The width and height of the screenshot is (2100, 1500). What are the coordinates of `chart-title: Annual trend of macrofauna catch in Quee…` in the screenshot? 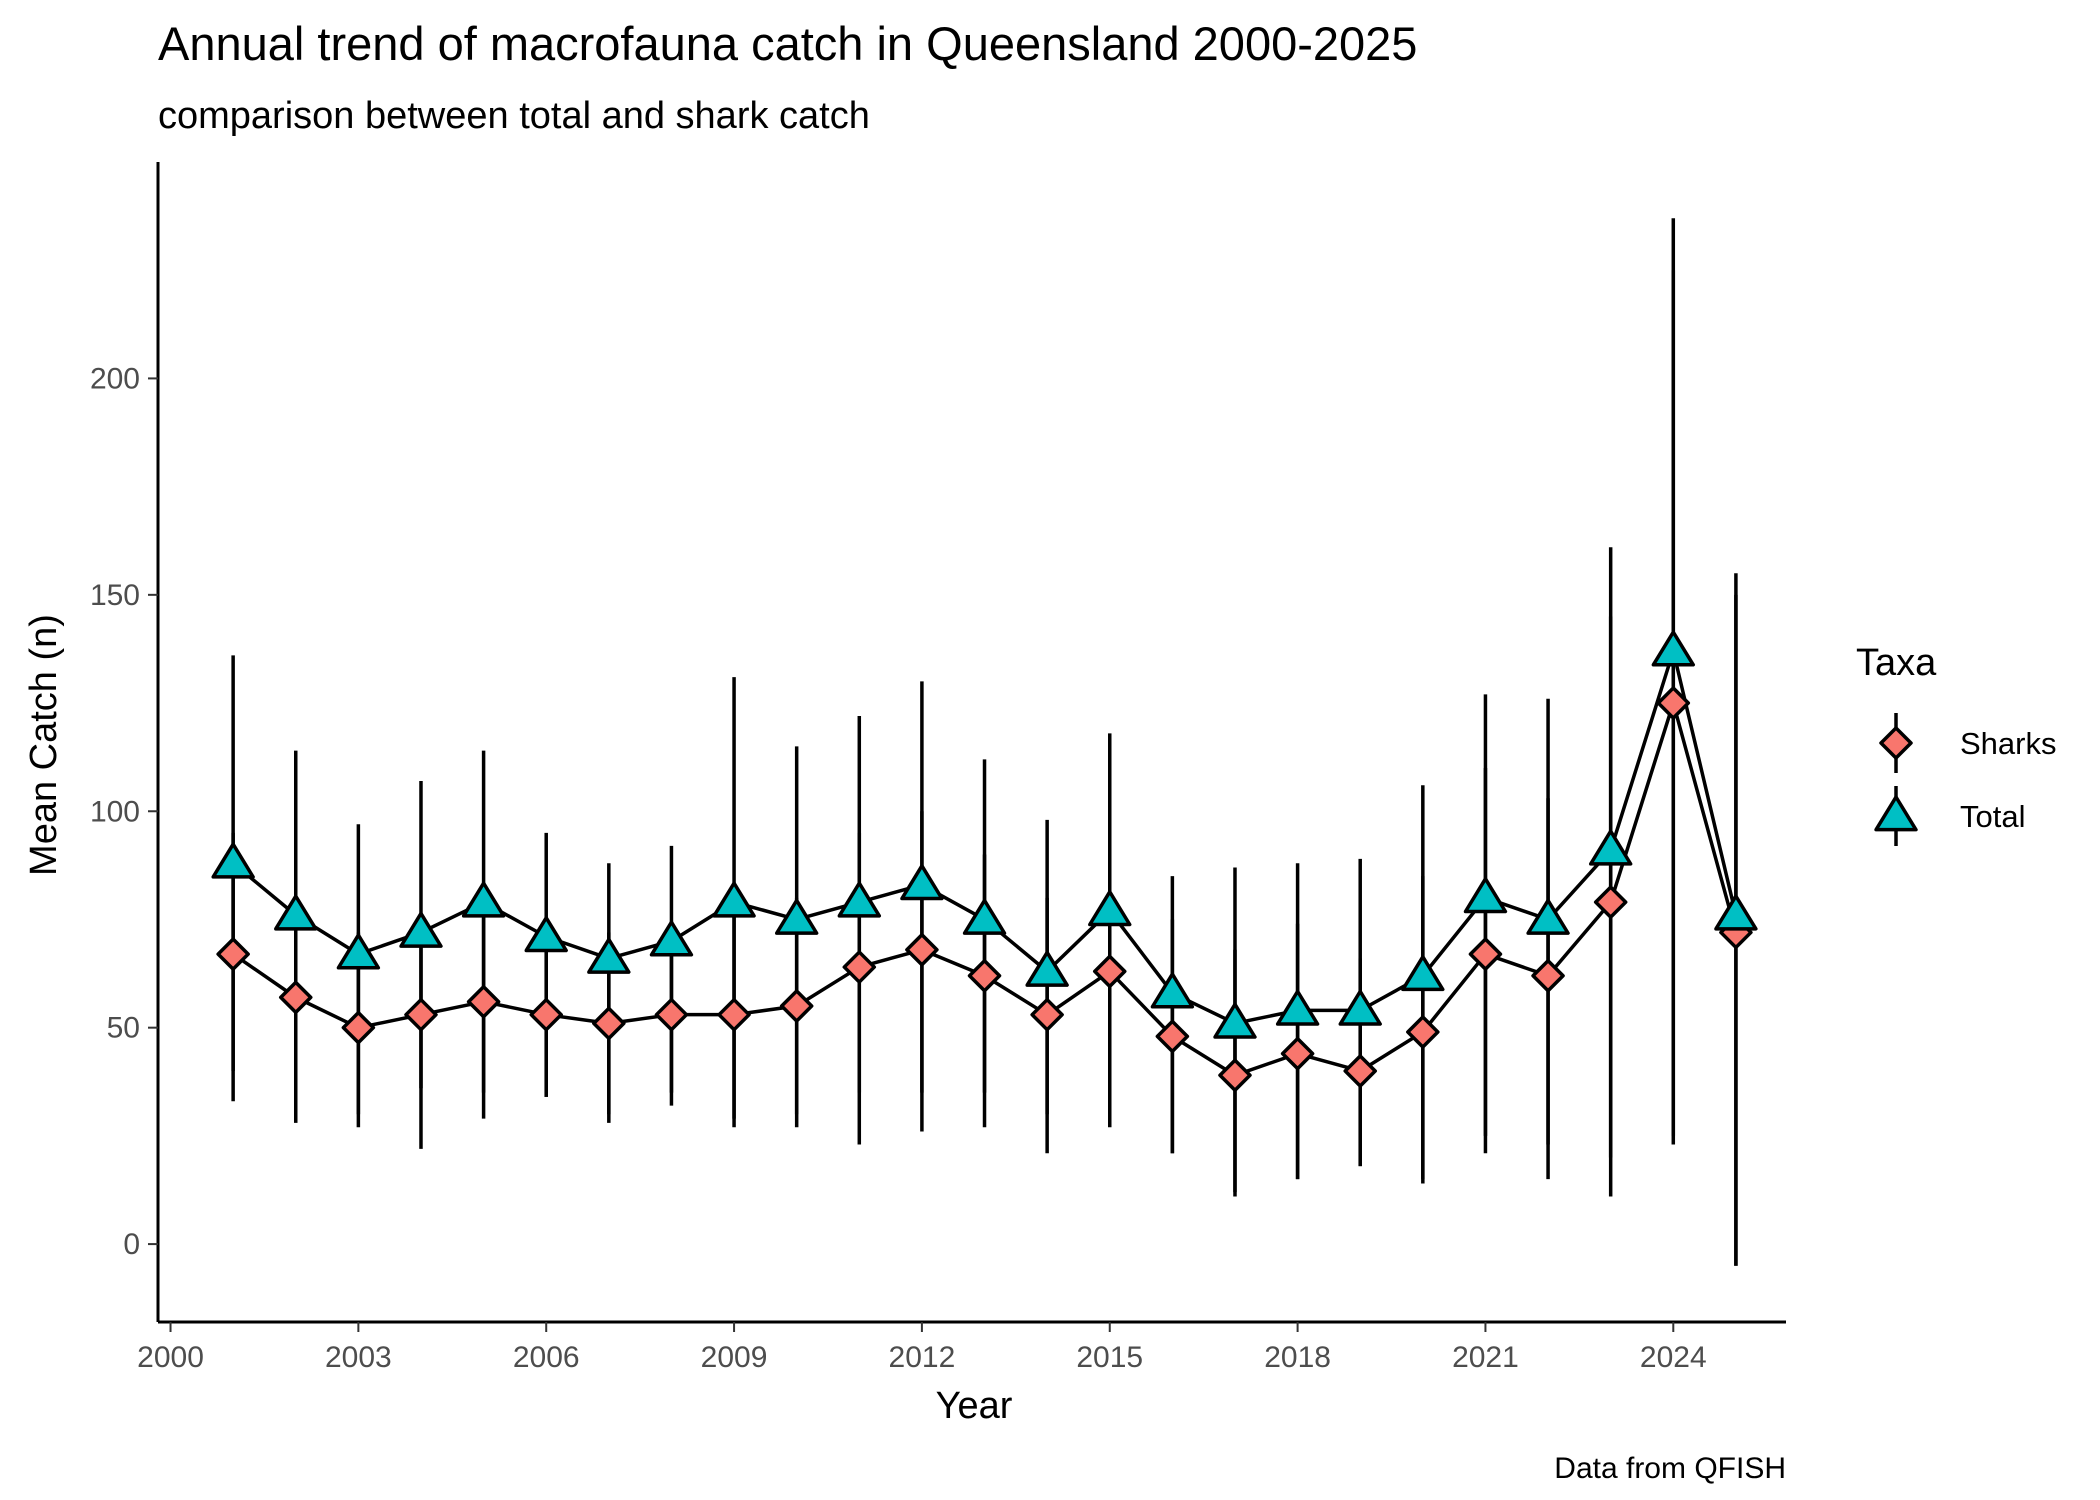 It's located at (787, 43).